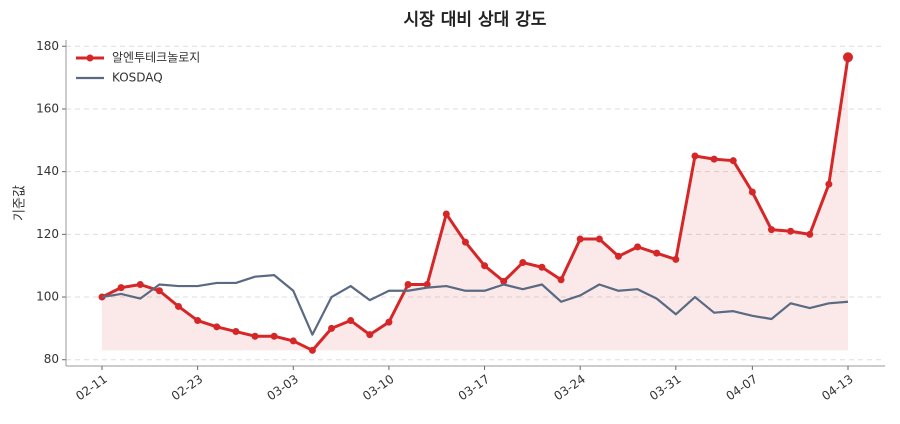 The height and width of the screenshot is (424, 900). What do you see at coordinates (51, 359) in the screenshot?
I see `y-tick-label: 80` at bounding box center [51, 359].